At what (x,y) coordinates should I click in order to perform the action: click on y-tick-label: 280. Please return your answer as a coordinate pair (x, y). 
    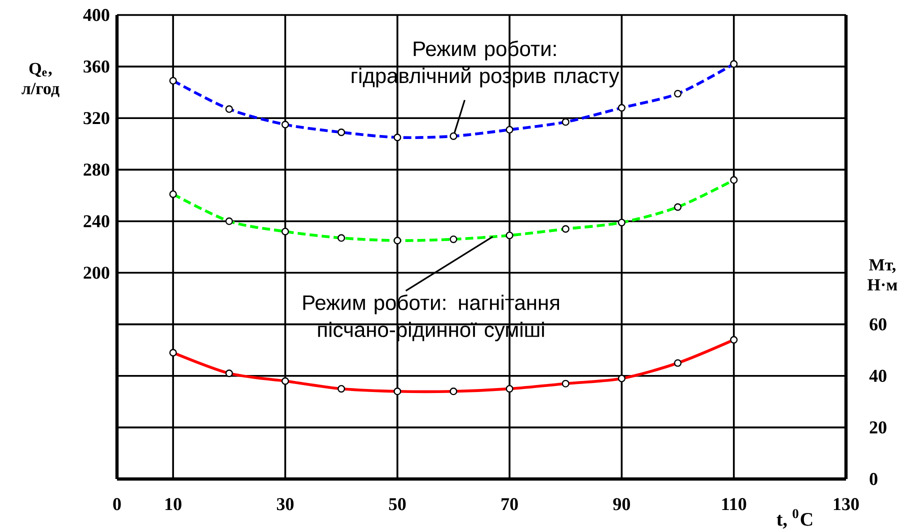
    Looking at the image, I should click on (97, 170).